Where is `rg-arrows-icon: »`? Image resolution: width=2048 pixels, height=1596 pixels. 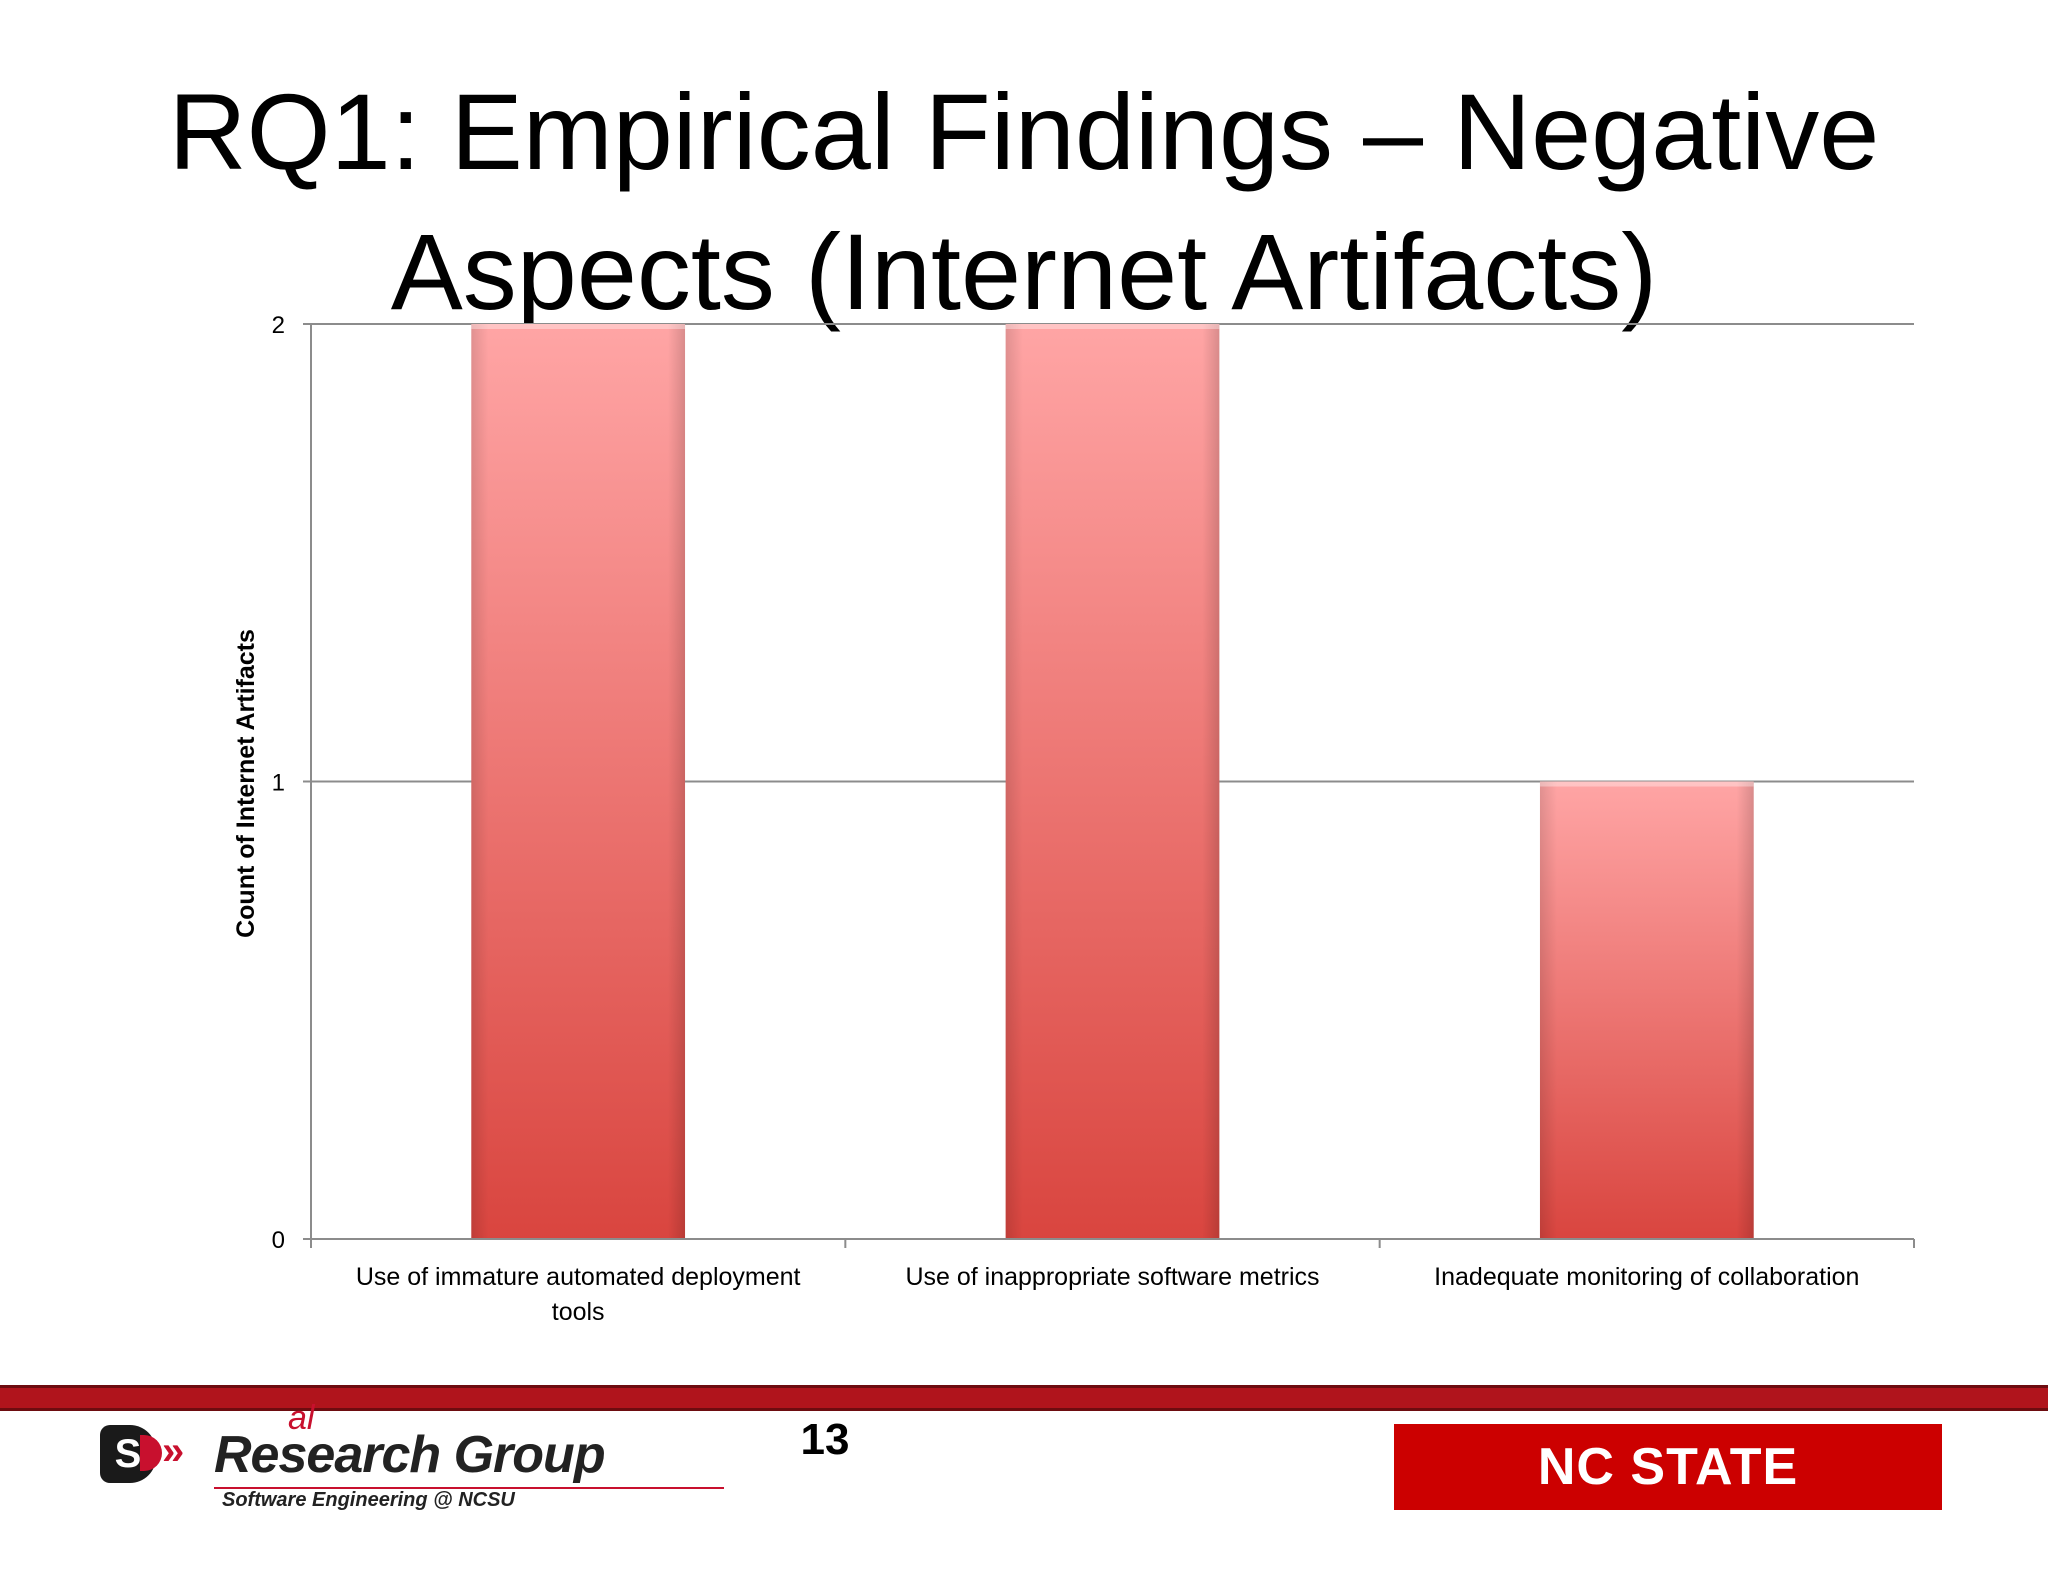
rg-arrows-icon: » is located at coordinates (173, 1451).